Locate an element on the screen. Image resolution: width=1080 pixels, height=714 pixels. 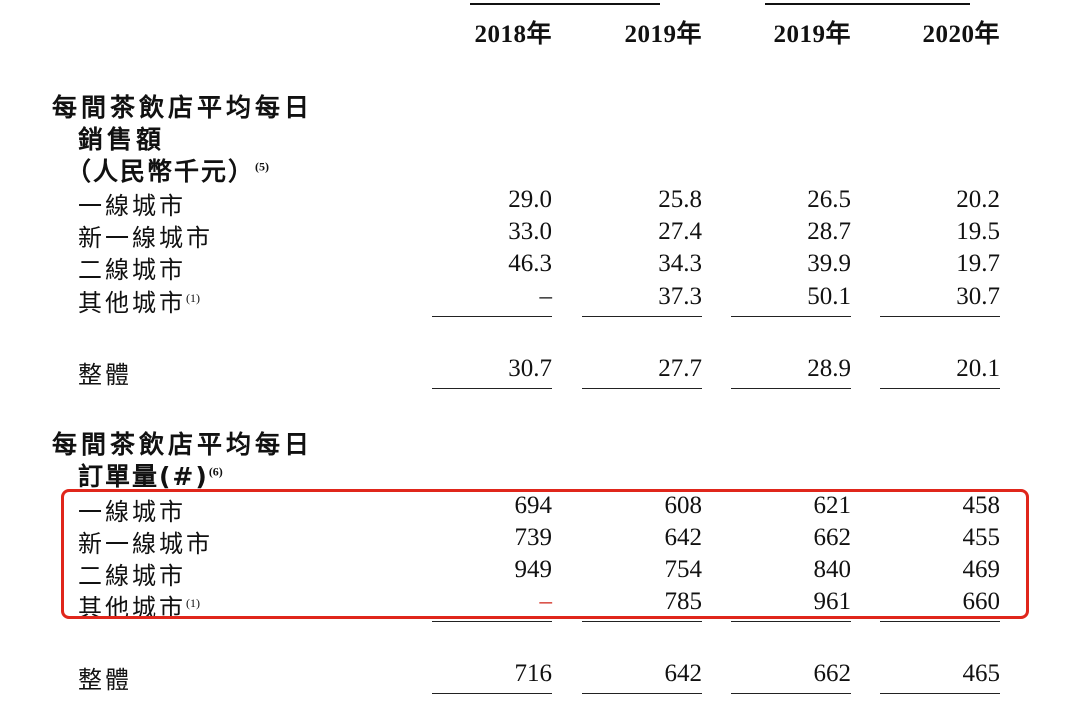
s1-cell: 27.4 is located at coordinates (680, 231).